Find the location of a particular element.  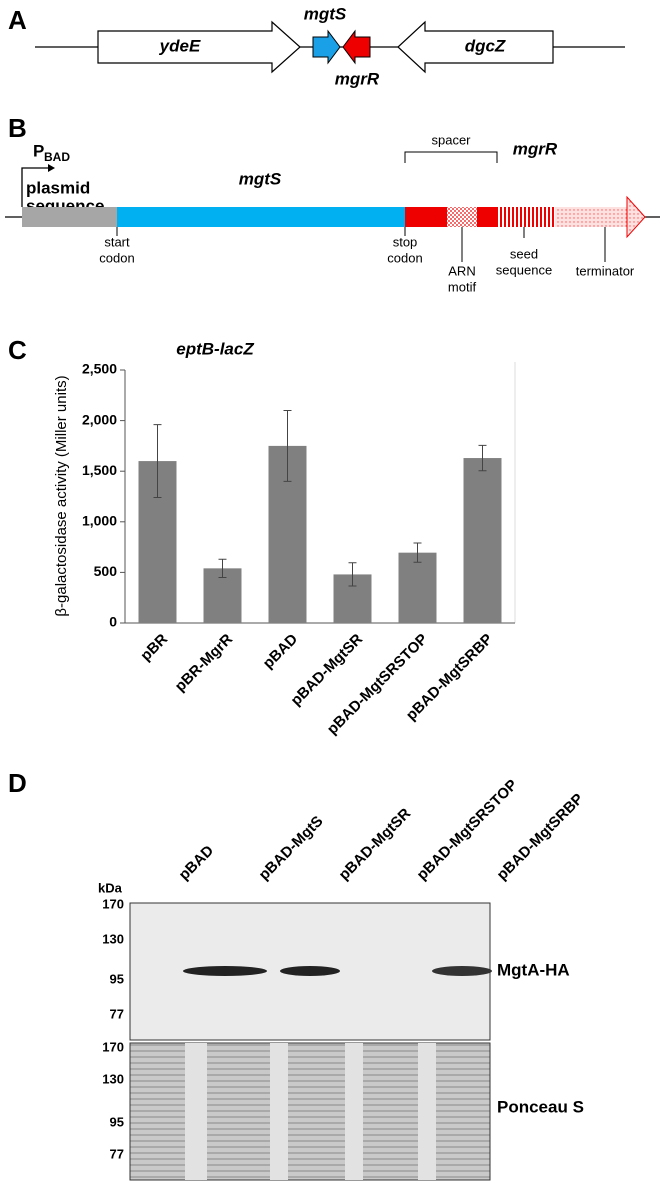

feature-label: start is located at coordinates (117, 241).